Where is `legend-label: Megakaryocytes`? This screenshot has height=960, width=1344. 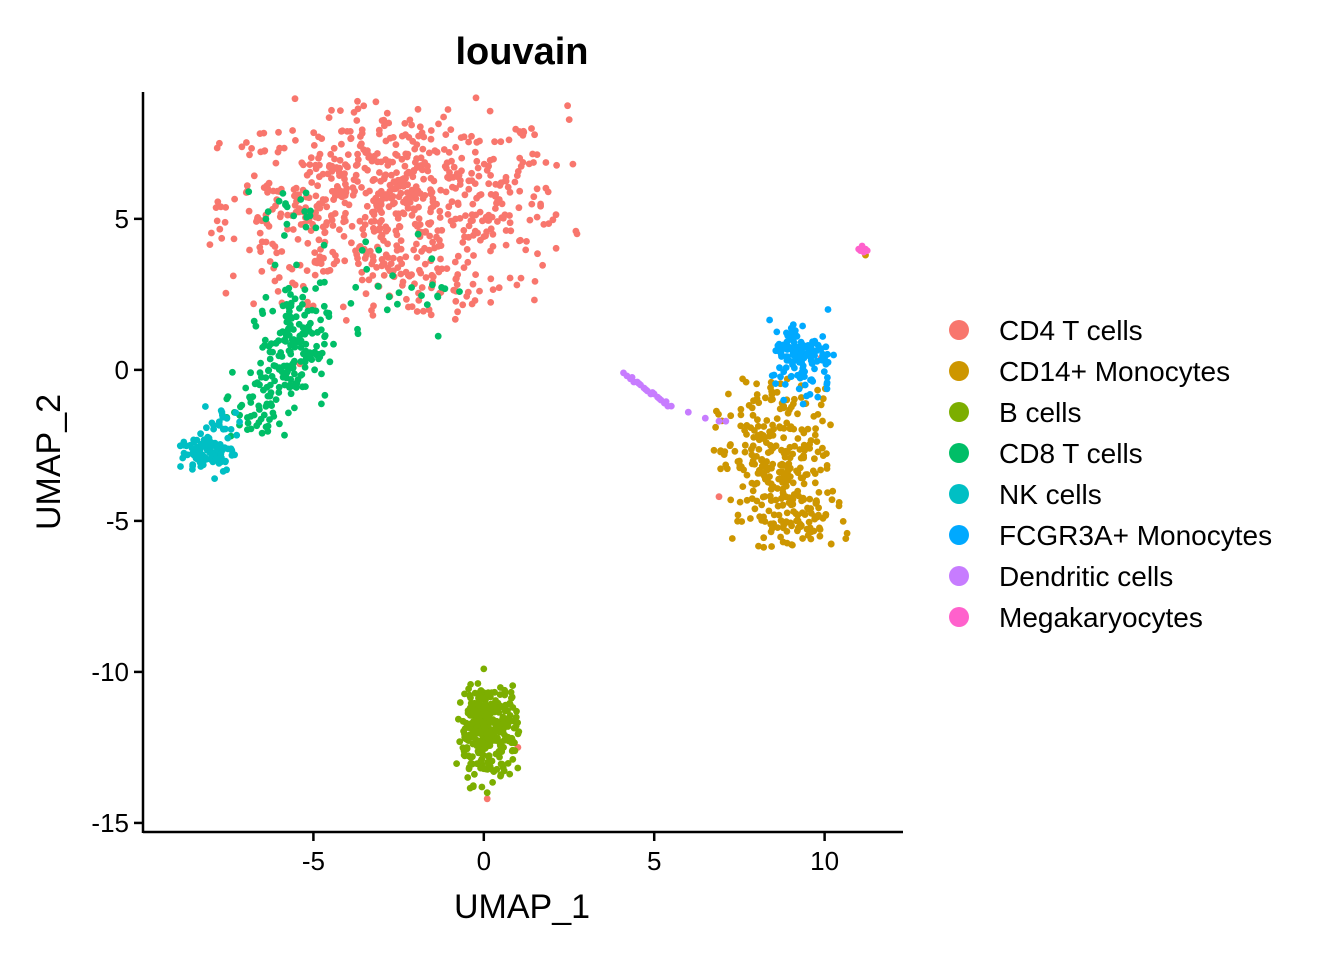
legend-label: Megakaryocytes is located at coordinates (1101, 617).